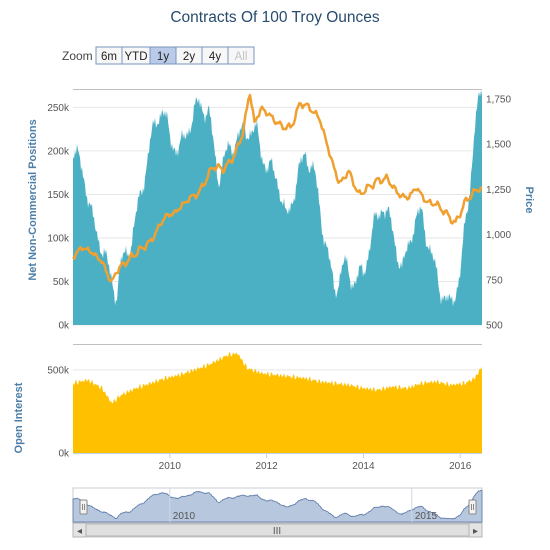 This screenshot has height=550, width=550. I want to click on zoom-button-1y: 1y, so click(163, 55).